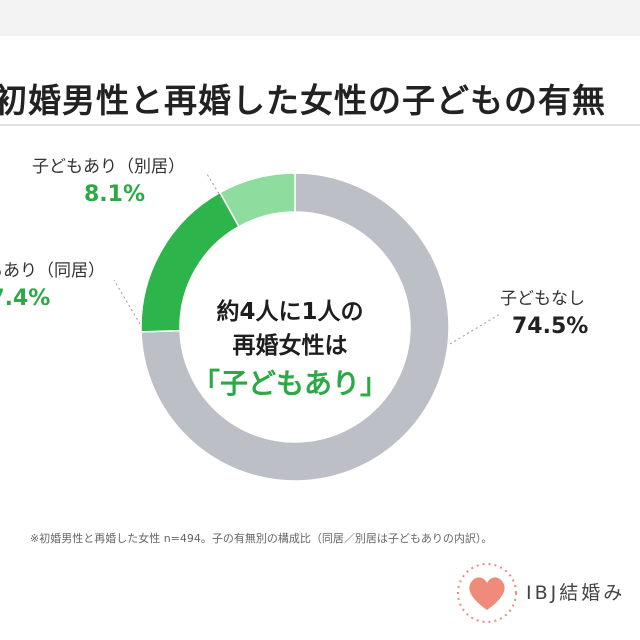  What do you see at coordinates (475, 329) in the screenshot?
I see `leader-line-no-children` at bounding box center [475, 329].